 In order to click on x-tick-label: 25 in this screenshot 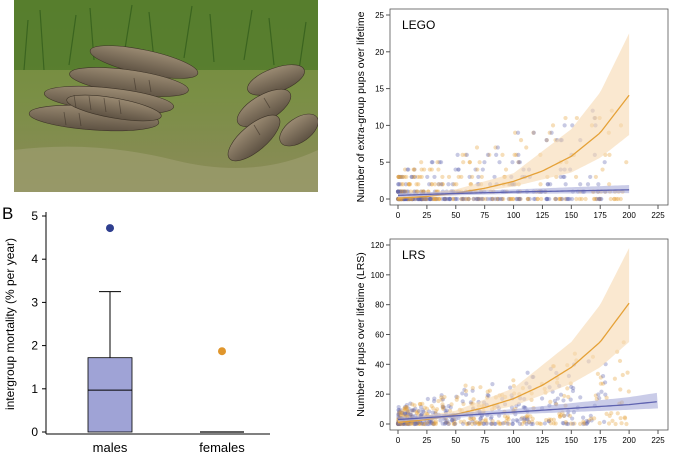, I will do `click(426, 440)`.